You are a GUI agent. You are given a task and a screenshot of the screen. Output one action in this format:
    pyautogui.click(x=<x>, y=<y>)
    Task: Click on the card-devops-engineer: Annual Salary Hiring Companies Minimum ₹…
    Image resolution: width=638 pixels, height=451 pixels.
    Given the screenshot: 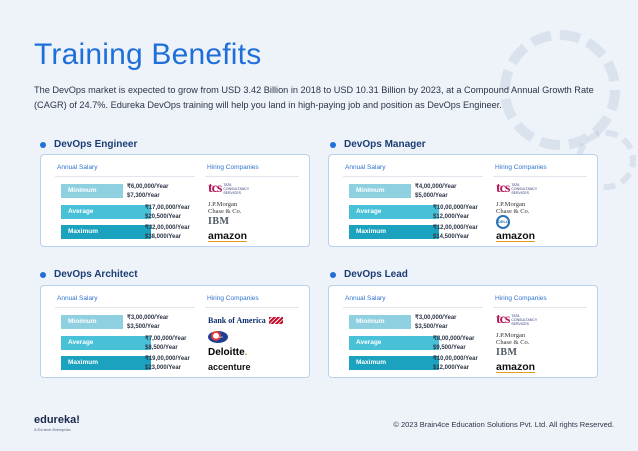 What is the action you would take?
    pyautogui.click(x=175, y=200)
    